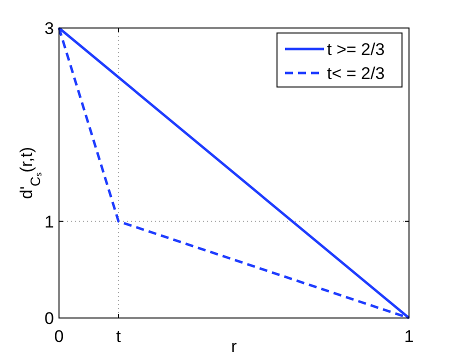 The height and width of the screenshot is (358, 451). I want to click on y-tick-label: 1, so click(49, 222).